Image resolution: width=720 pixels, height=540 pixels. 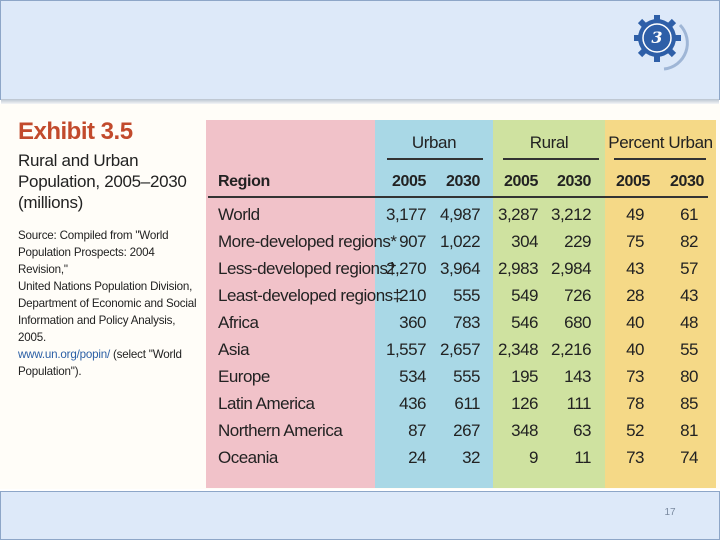 What do you see at coordinates (102, 181) in the screenshot?
I see `subtitle-line: Population, 2005–2030` at bounding box center [102, 181].